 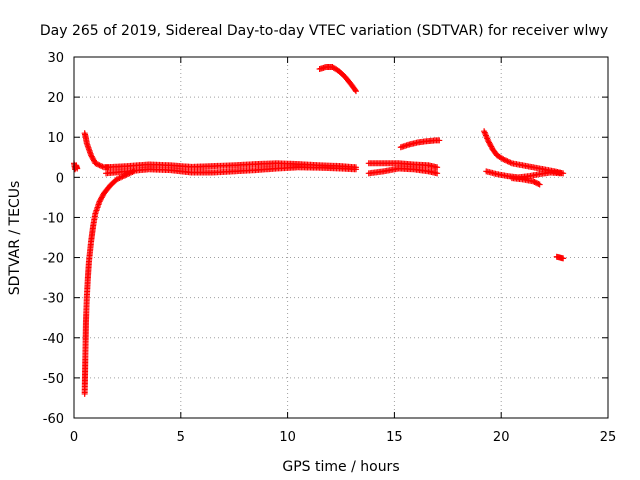 I want to click on y-tick-label: -40, so click(x=53, y=339).